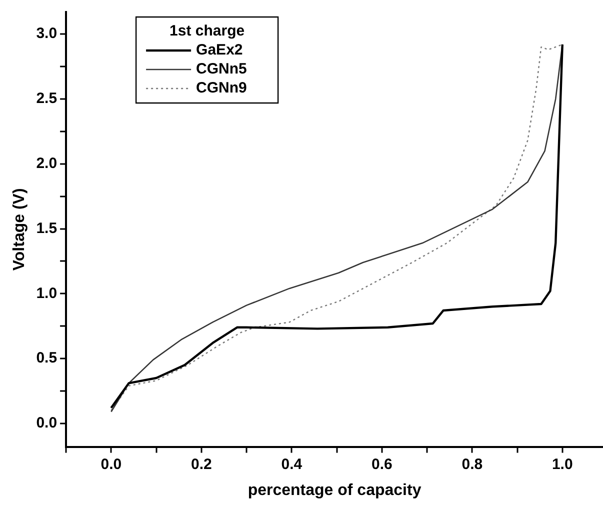 Image resolution: width=603 pixels, height=510 pixels. I want to click on y-tick-label: 1.0, so click(47, 293).